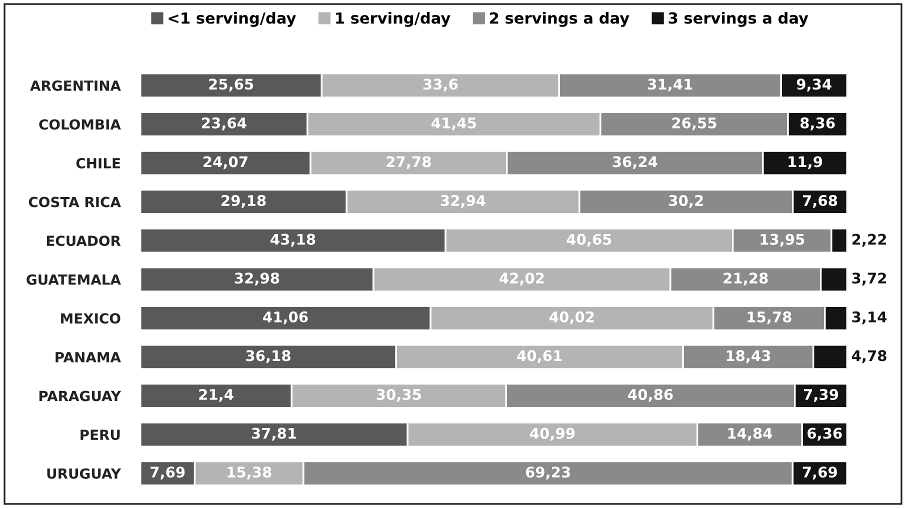  What do you see at coordinates (393, 19) in the screenshot?
I see `legend-label: 1 serving/day` at bounding box center [393, 19].